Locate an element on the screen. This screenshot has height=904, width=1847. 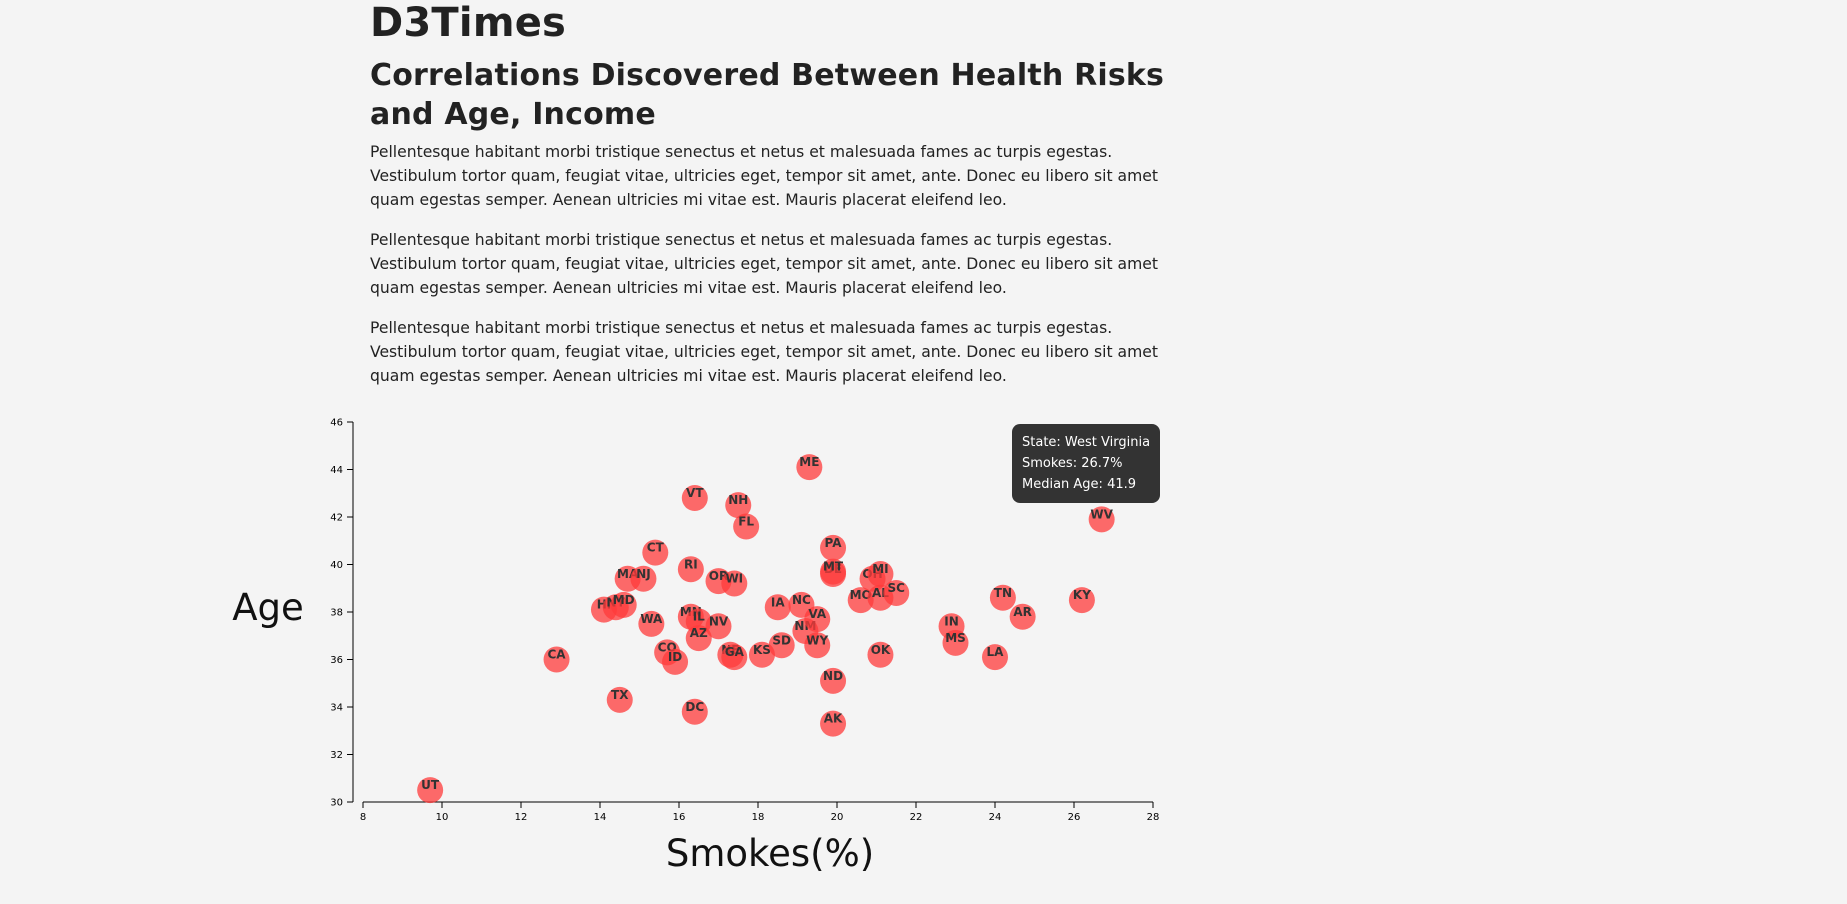
data-point-az is located at coordinates (698, 638).